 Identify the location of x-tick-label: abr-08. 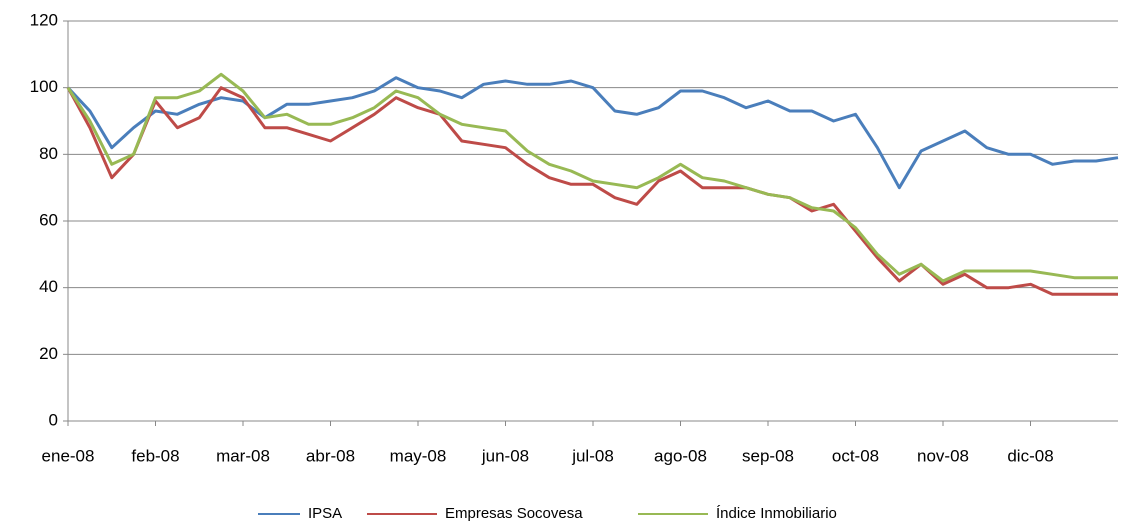
(330, 455).